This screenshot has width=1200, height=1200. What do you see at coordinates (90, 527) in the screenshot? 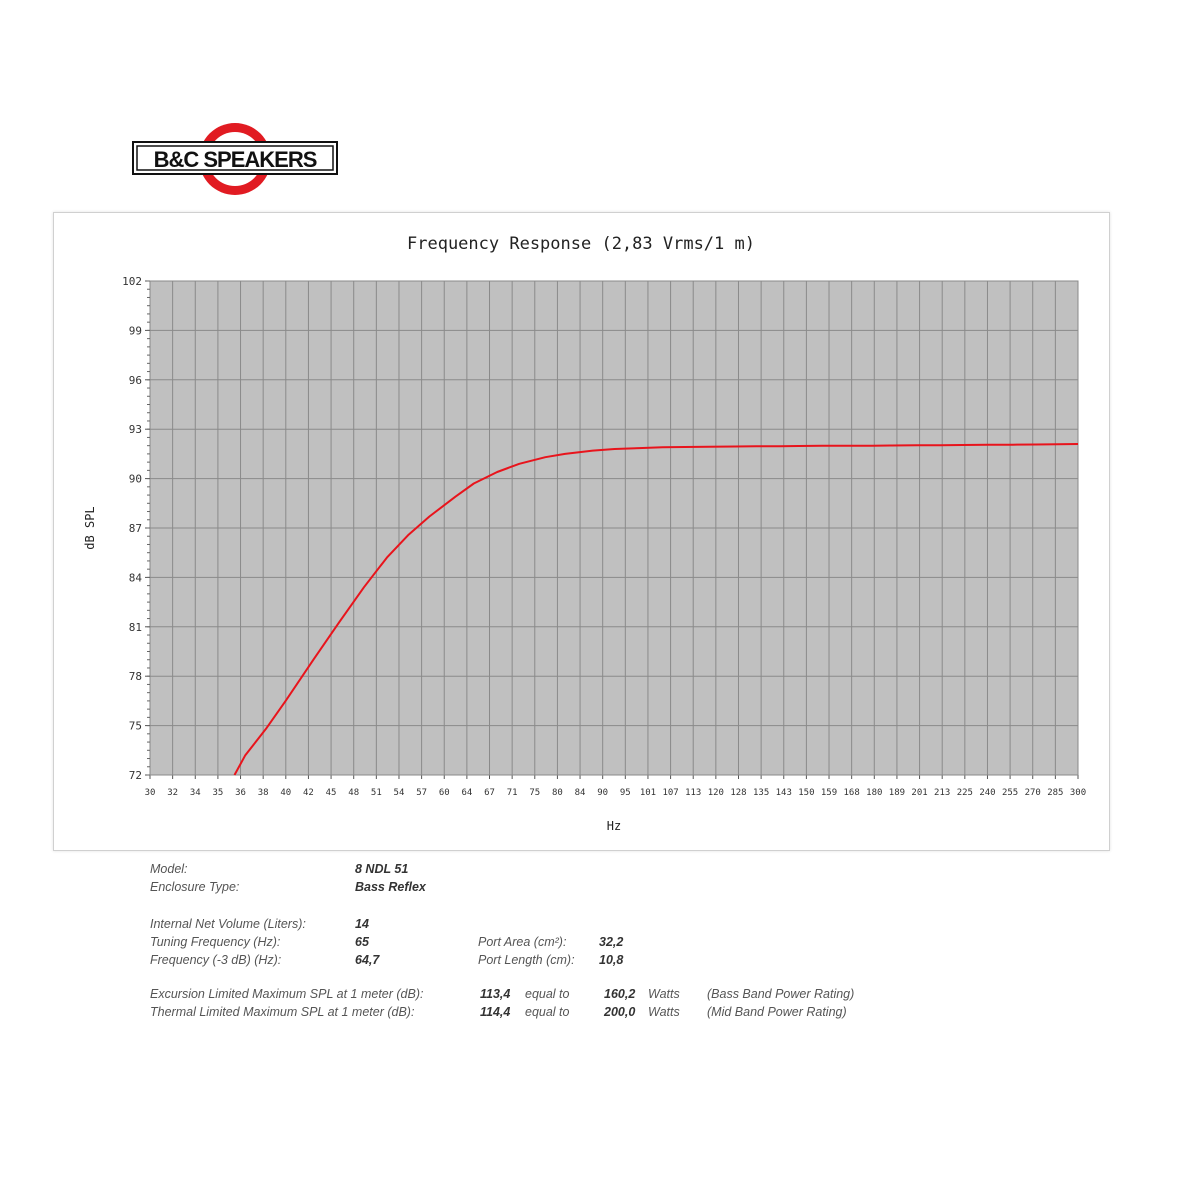
I see `y-axis-label: dB SPL` at bounding box center [90, 527].